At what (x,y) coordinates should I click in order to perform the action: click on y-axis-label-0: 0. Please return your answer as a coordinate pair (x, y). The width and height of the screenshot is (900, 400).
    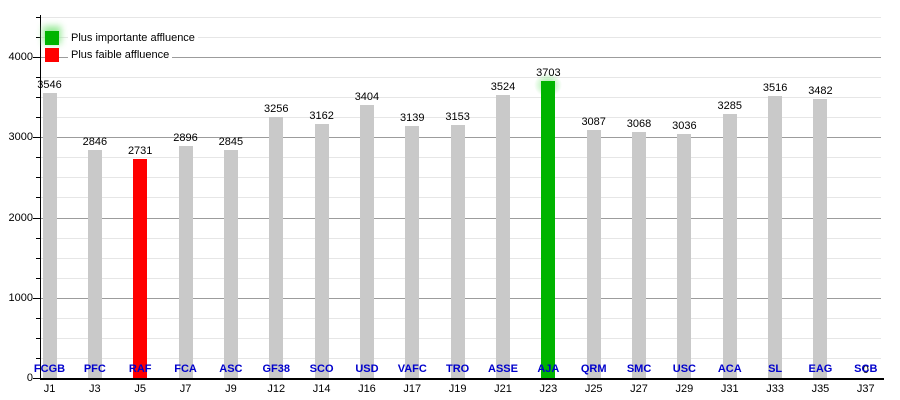
    Looking at the image, I should click on (29, 378).